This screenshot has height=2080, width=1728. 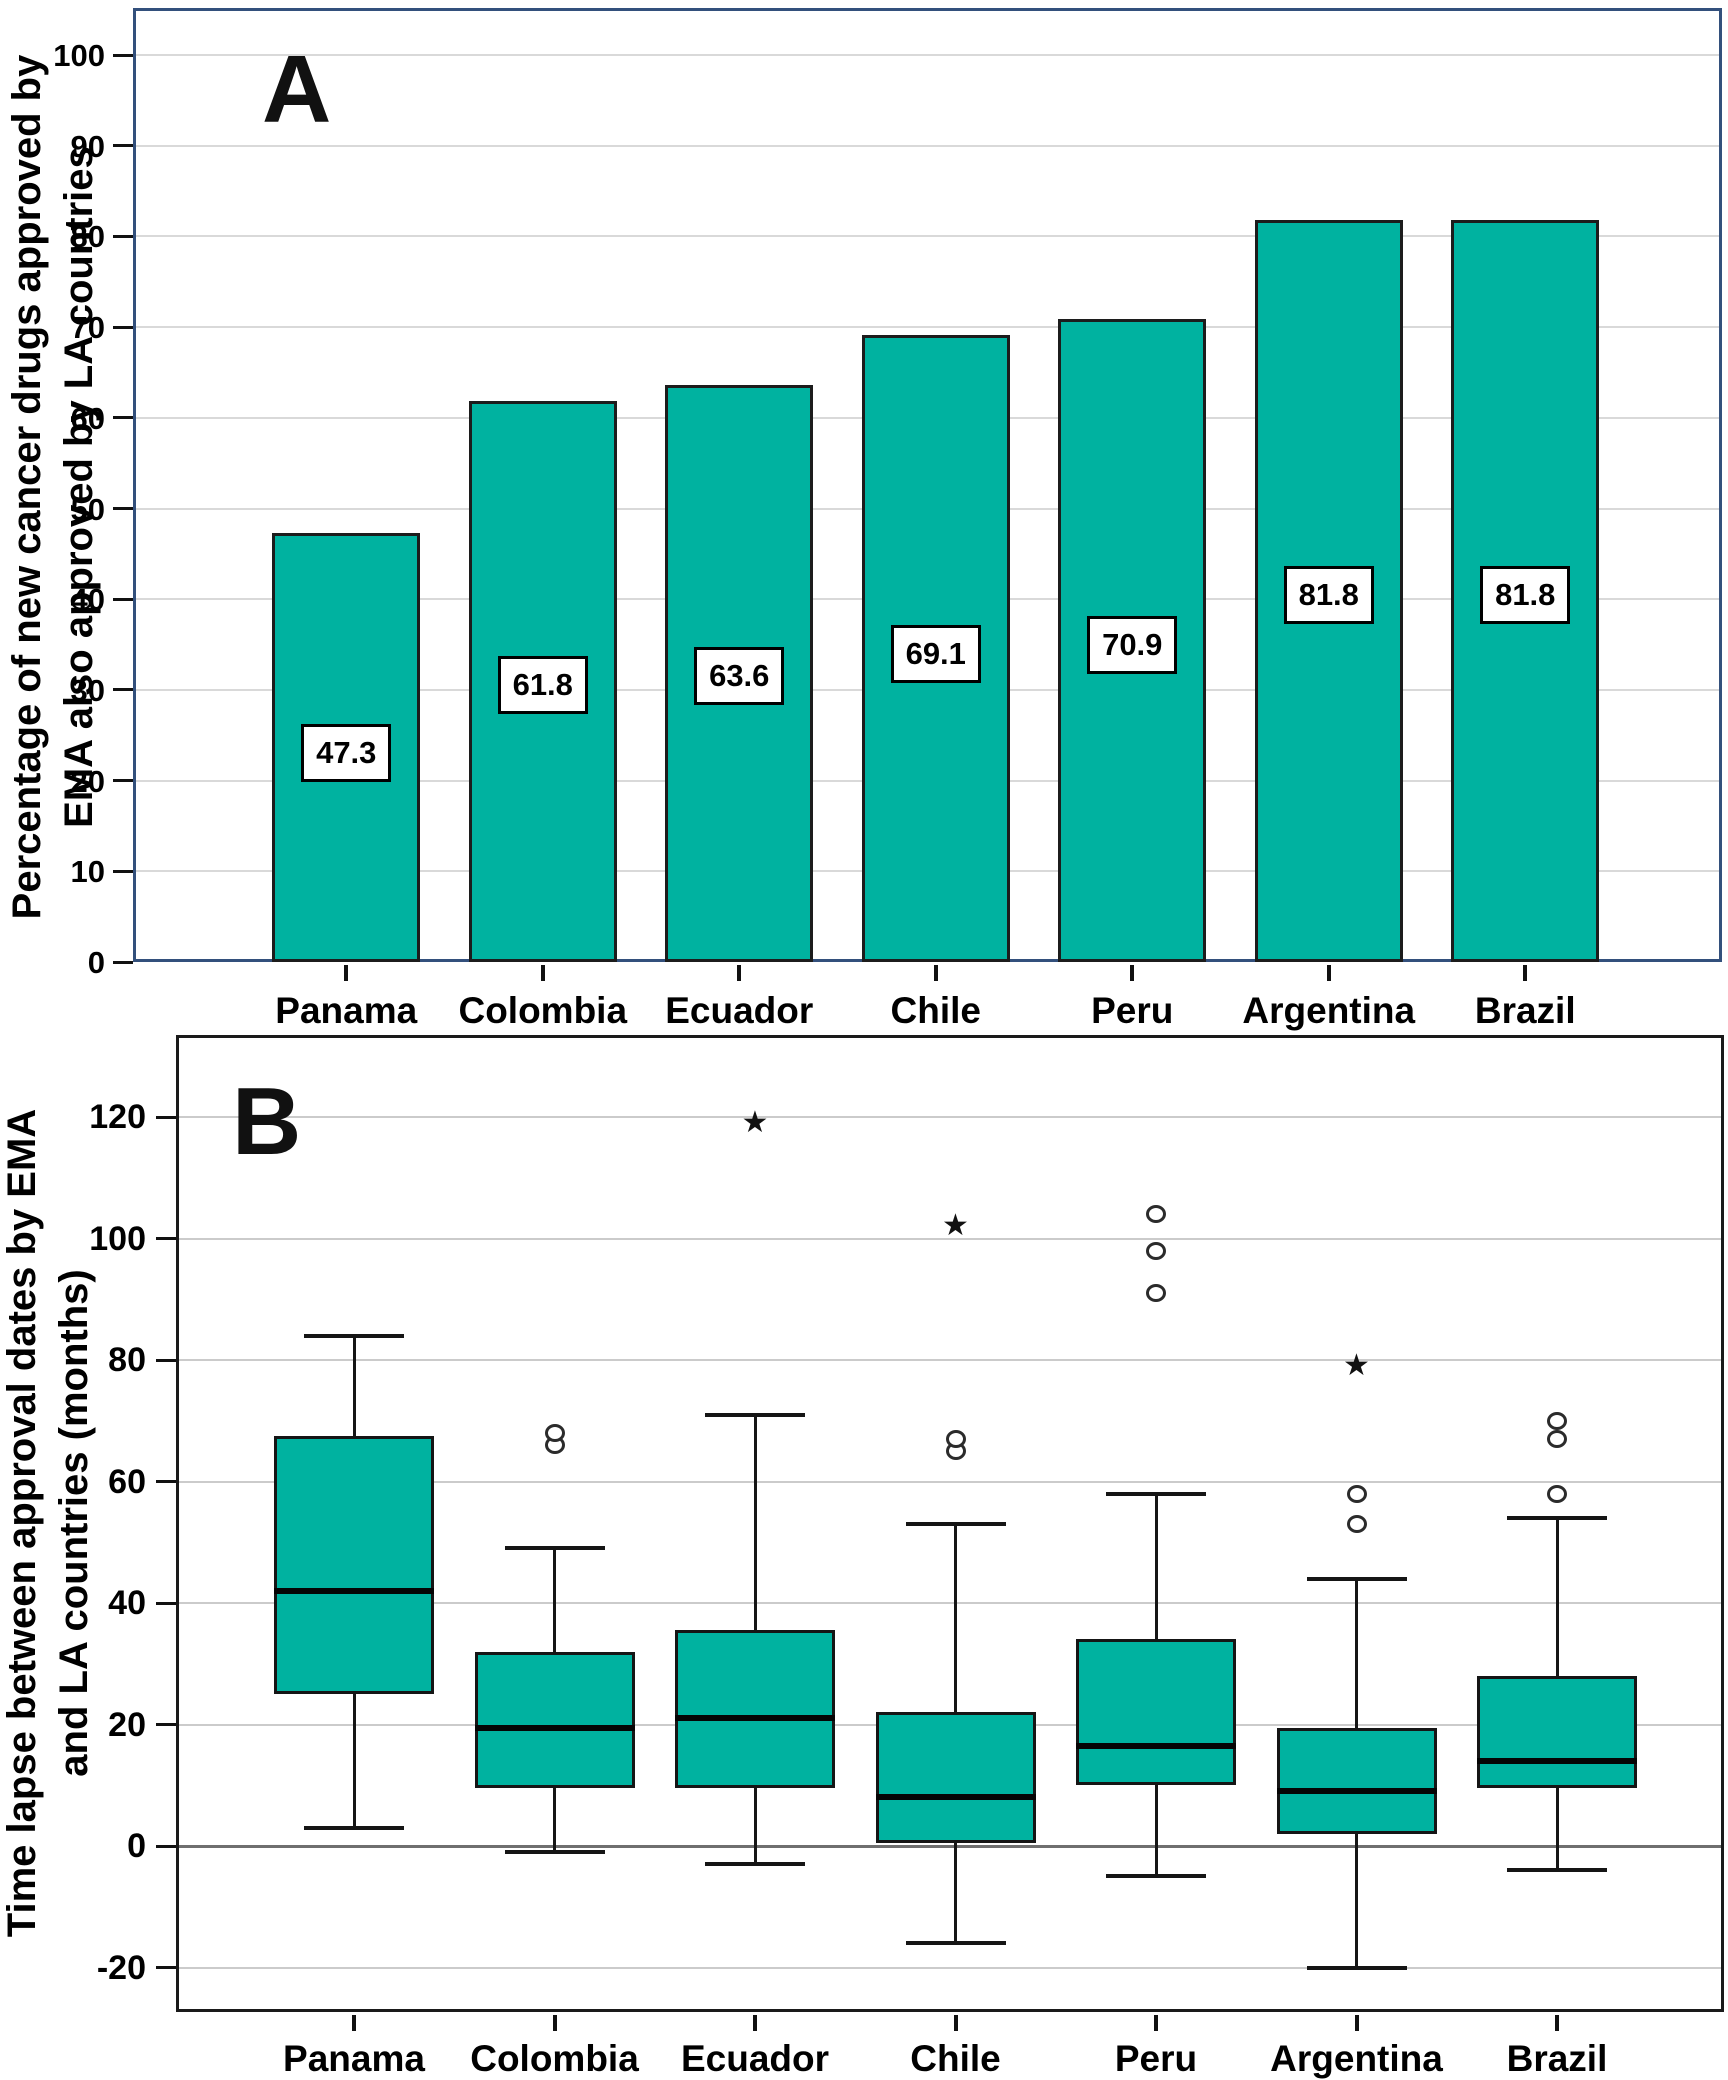 What do you see at coordinates (267, 1121) in the screenshot?
I see `panel-b-letter: B` at bounding box center [267, 1121].